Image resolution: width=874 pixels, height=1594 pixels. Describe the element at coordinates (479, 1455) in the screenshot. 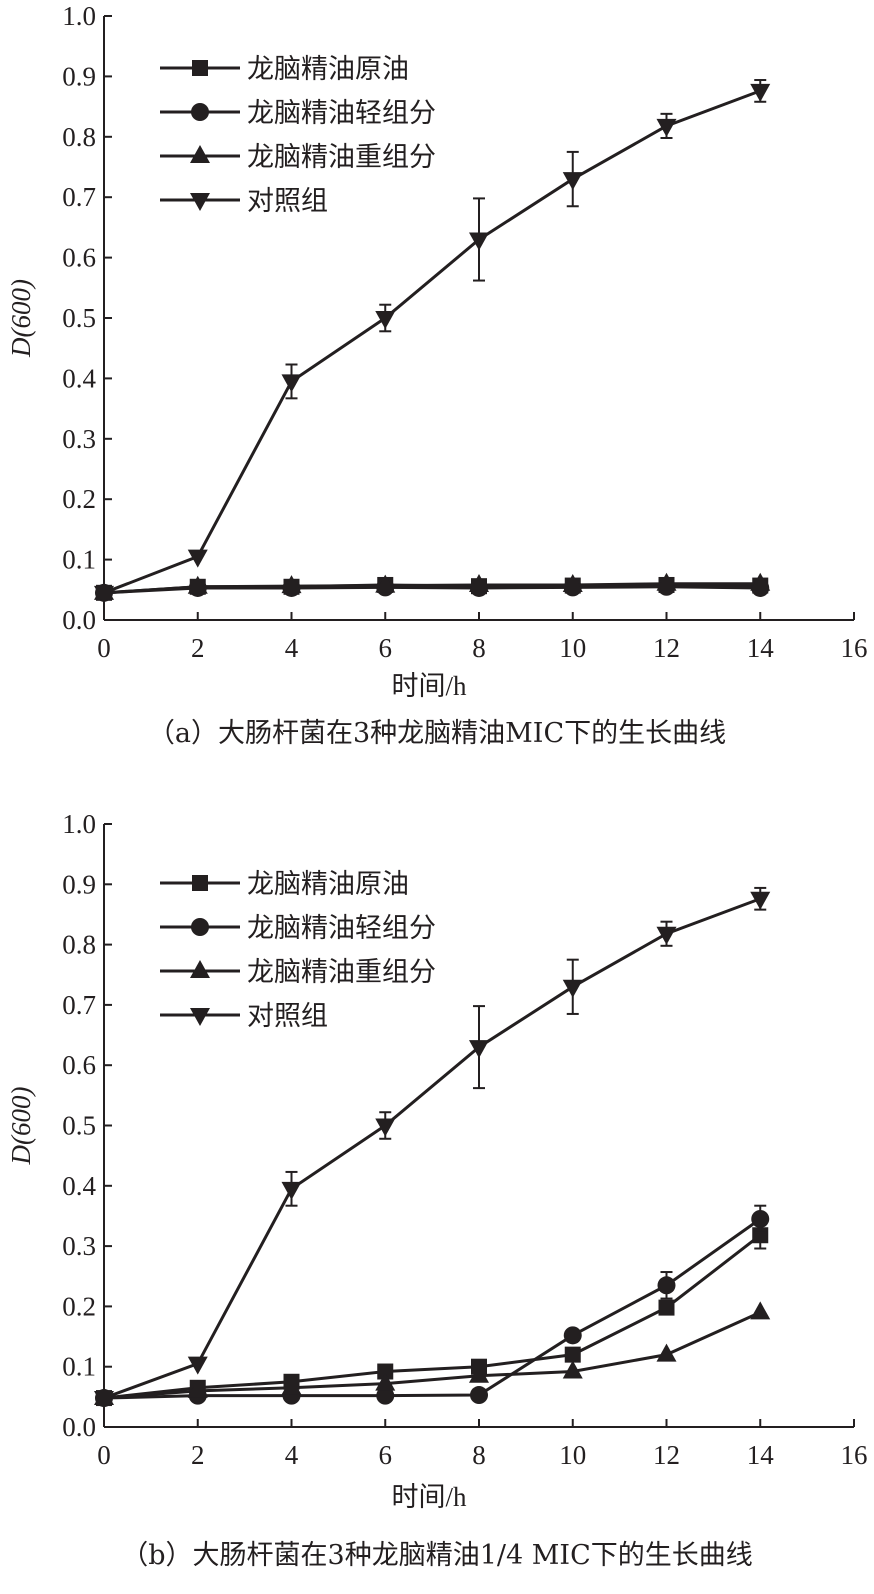

I see `x-tick-label: 8` at that location.